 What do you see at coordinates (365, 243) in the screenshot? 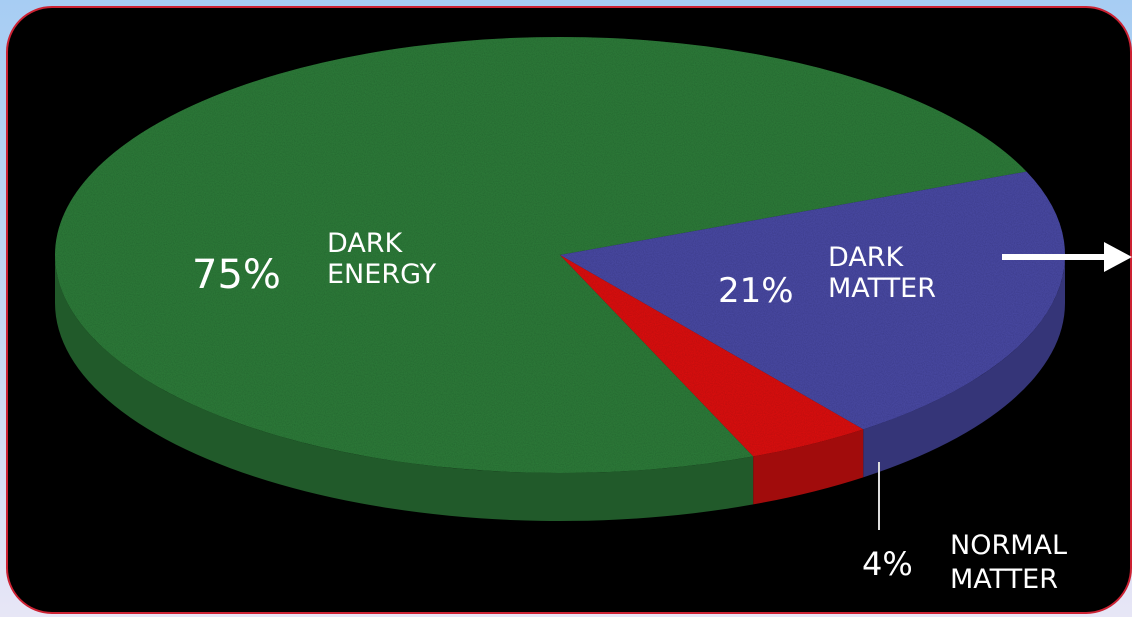
I see `dark-energy-name-line1: DARK` at bounding box center [365, 243].